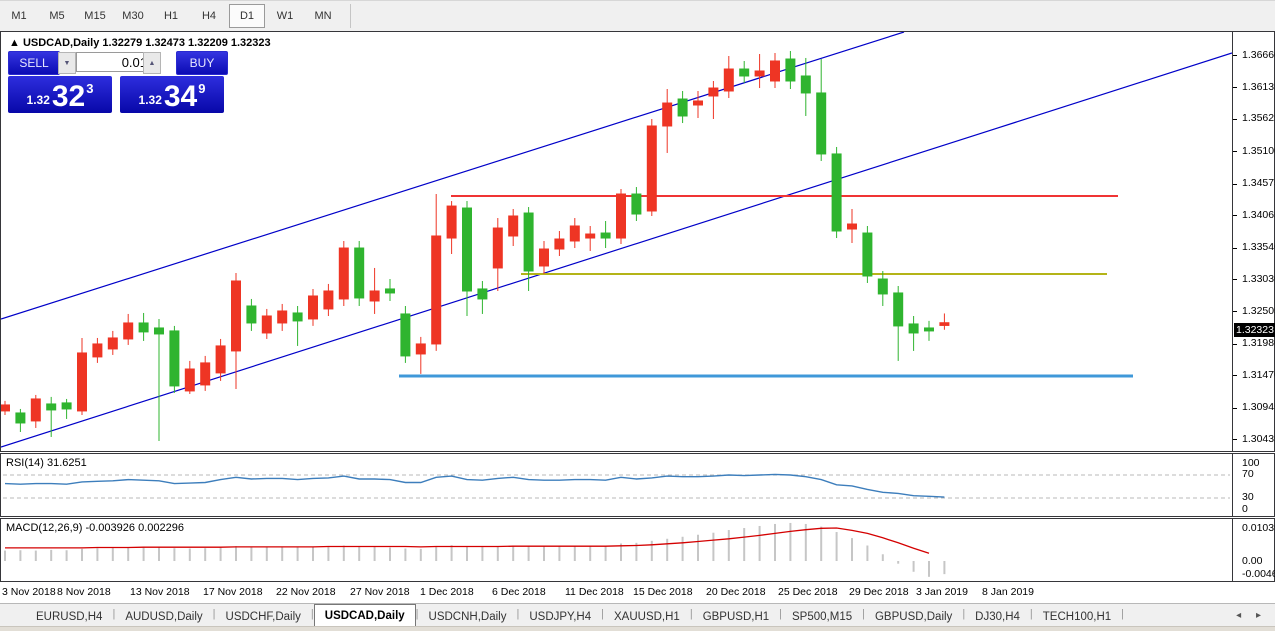 This screenshot has height=631, width=1275. Describe the element at coordinates (913, 616) in the screenshot. I see `chart-tab-gbpusd: GBPUSD,Daily` at that location.